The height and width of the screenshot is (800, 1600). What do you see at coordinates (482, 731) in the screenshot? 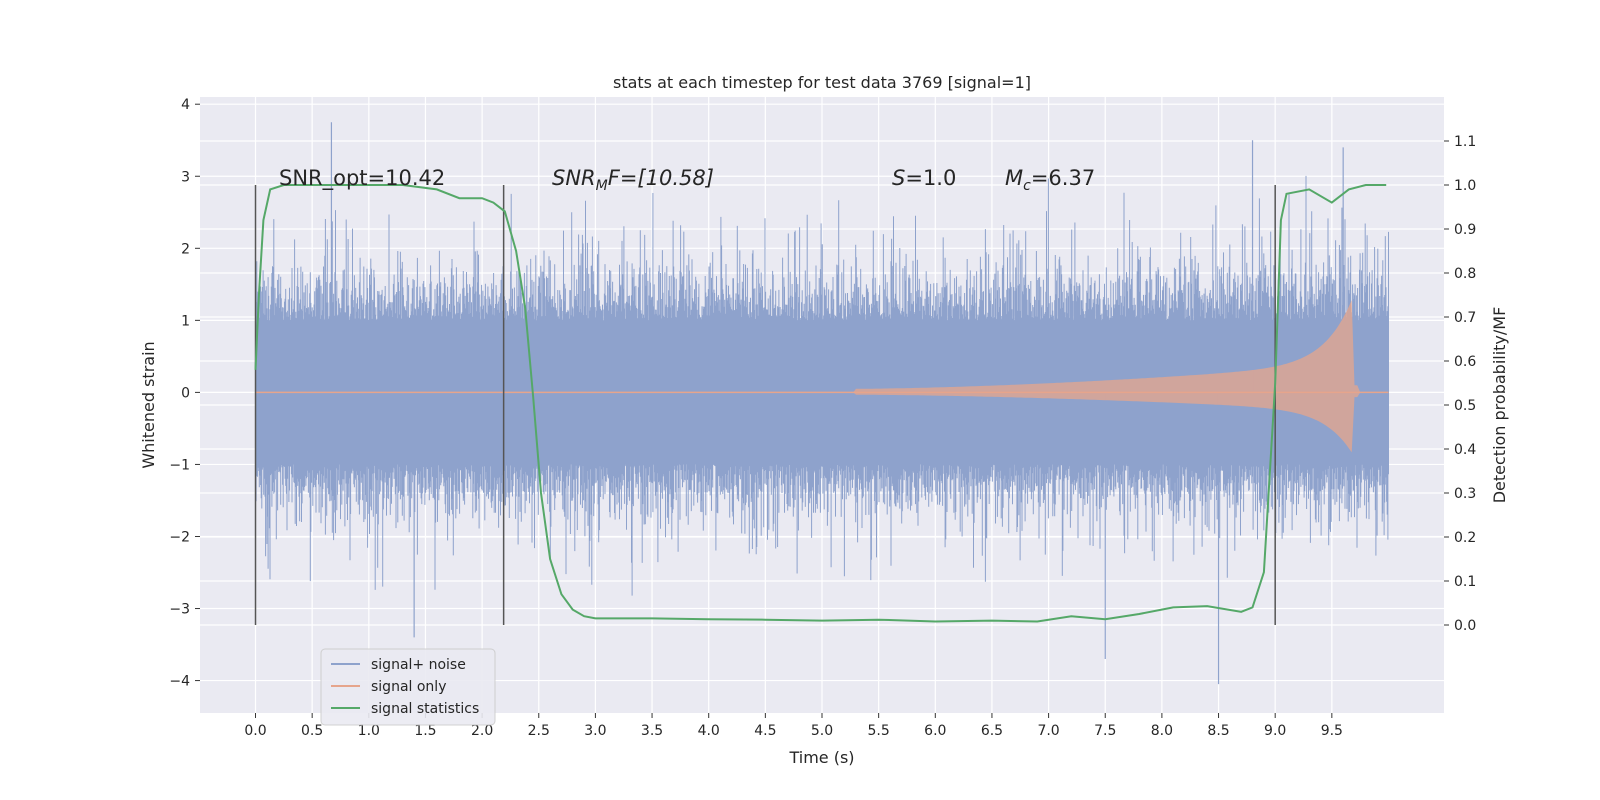
I see `x-tick-label: 2.0` at bounding box center [482, 731].